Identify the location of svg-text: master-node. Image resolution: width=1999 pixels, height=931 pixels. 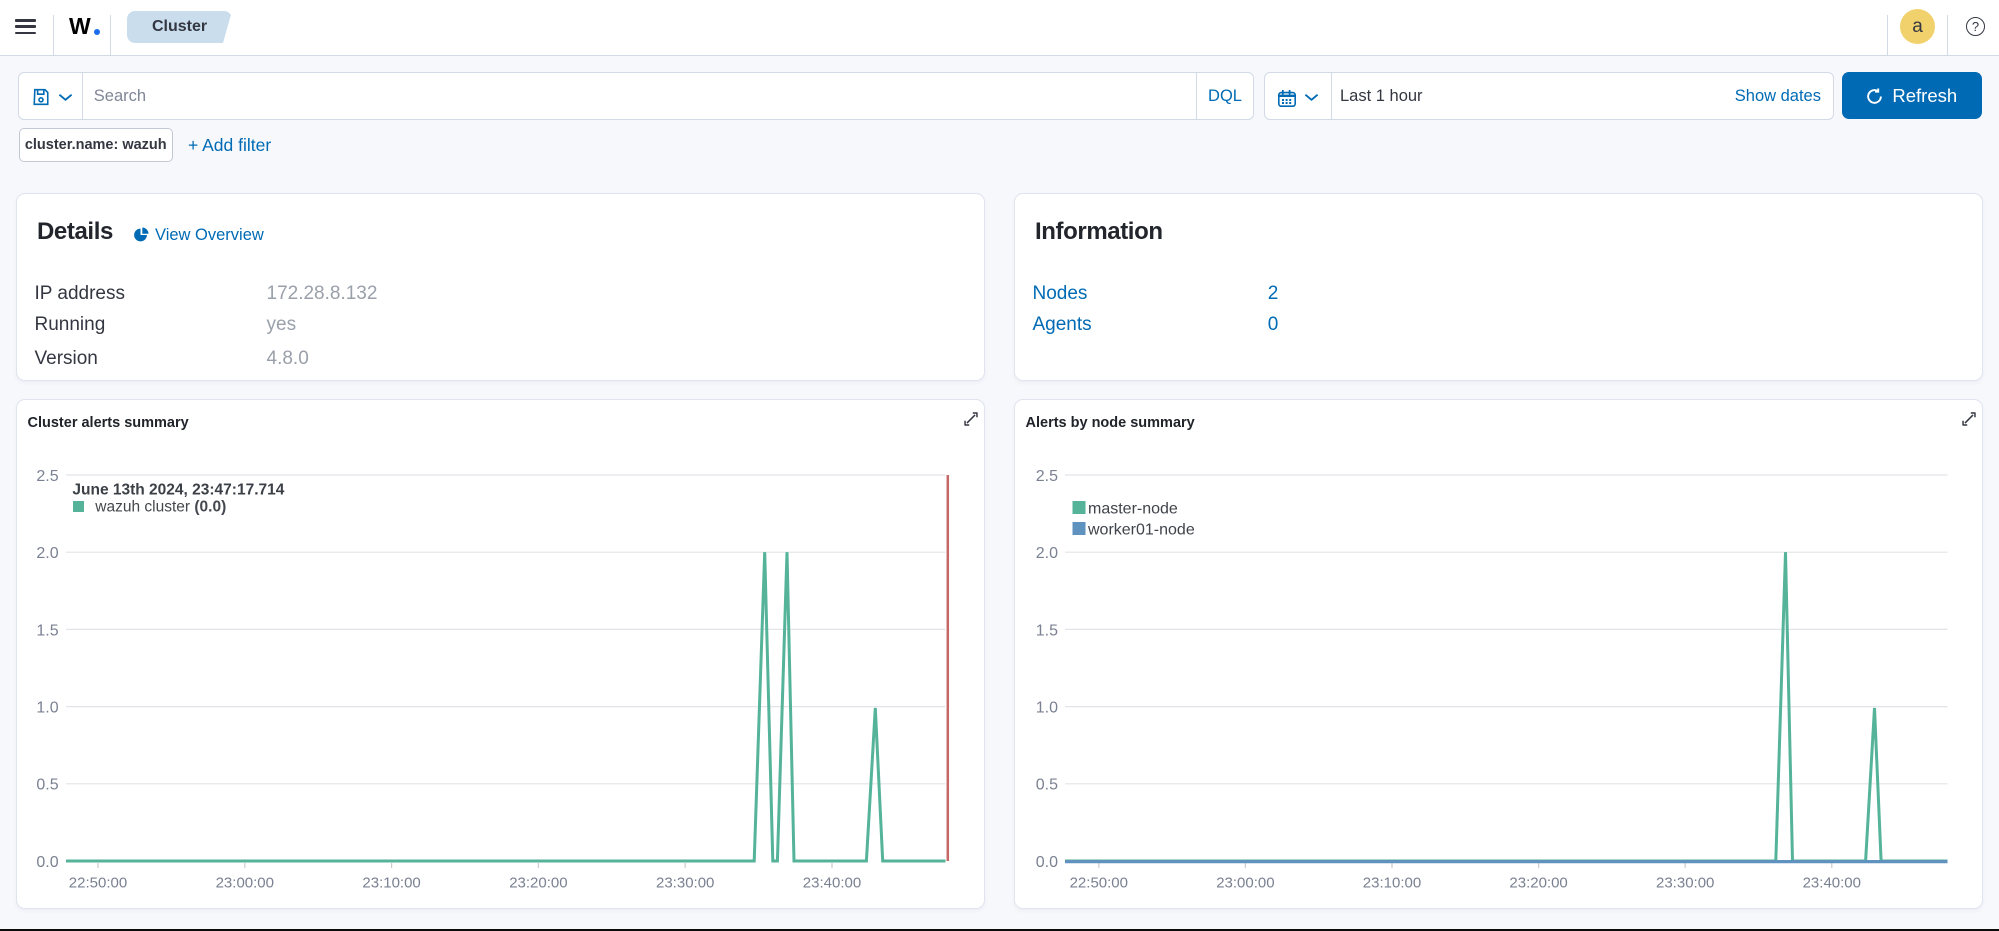
(1133, 509).